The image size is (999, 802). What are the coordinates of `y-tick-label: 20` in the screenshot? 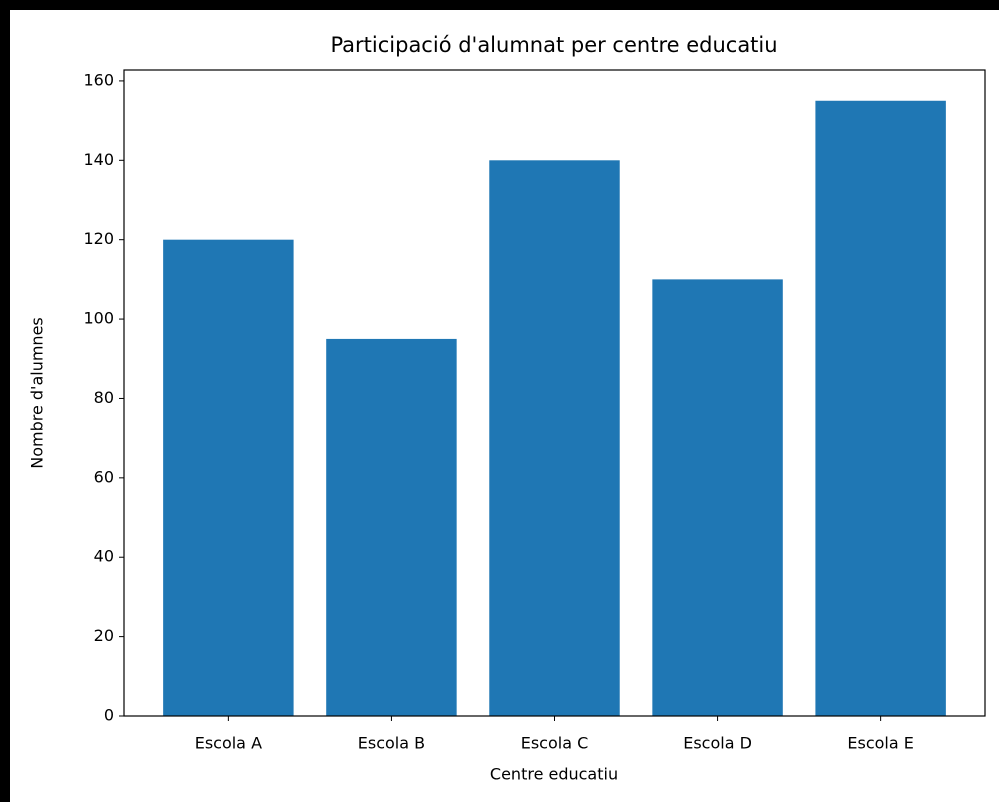 It's located at (104, 635).